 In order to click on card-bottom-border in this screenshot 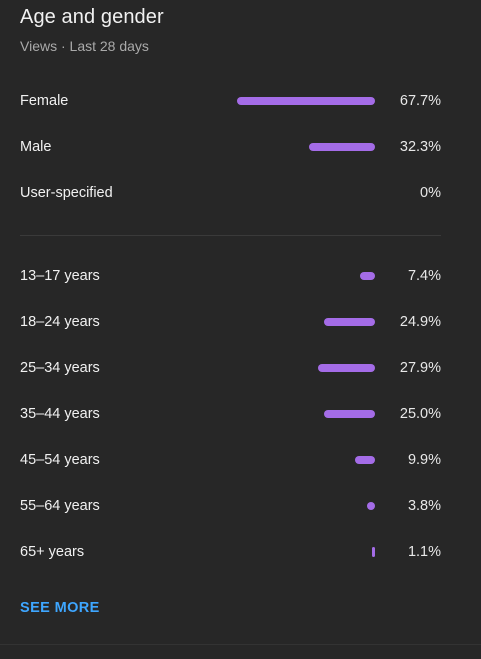, I will do `click(240, 644)`.